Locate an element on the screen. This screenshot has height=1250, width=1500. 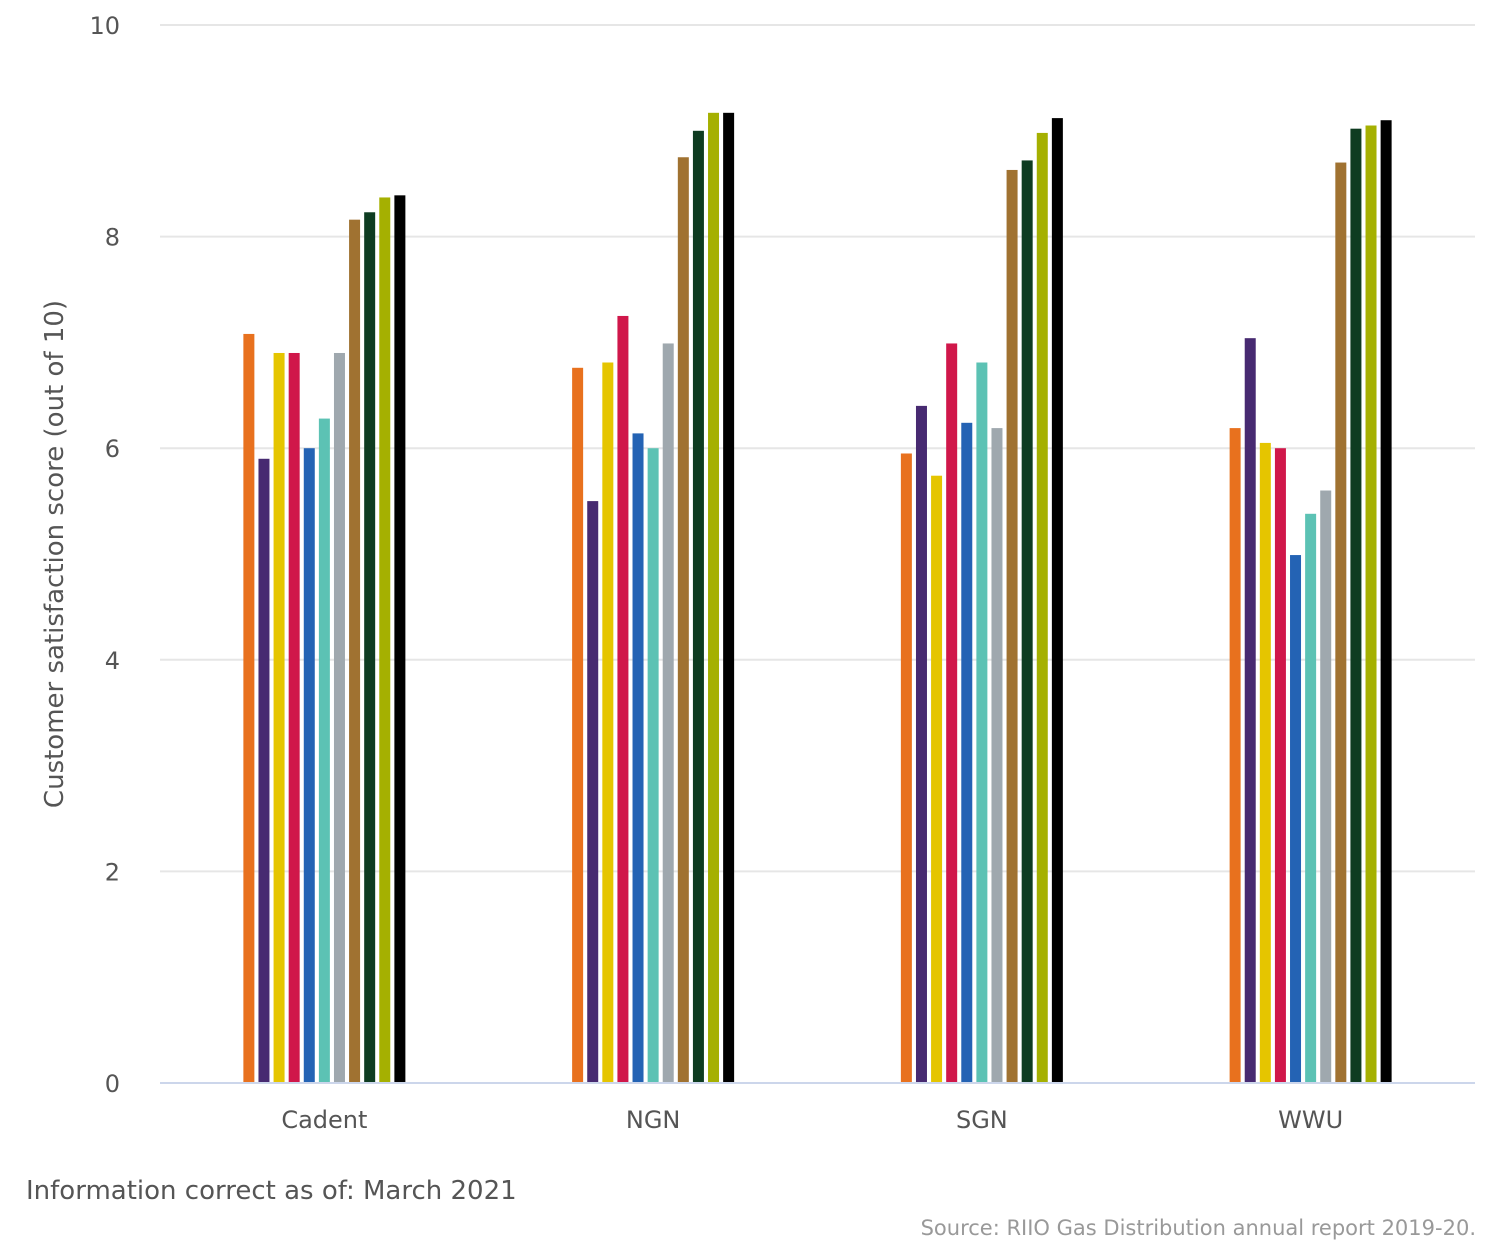
x-tick-label: WWU is located at coordinates (1310, 1120).